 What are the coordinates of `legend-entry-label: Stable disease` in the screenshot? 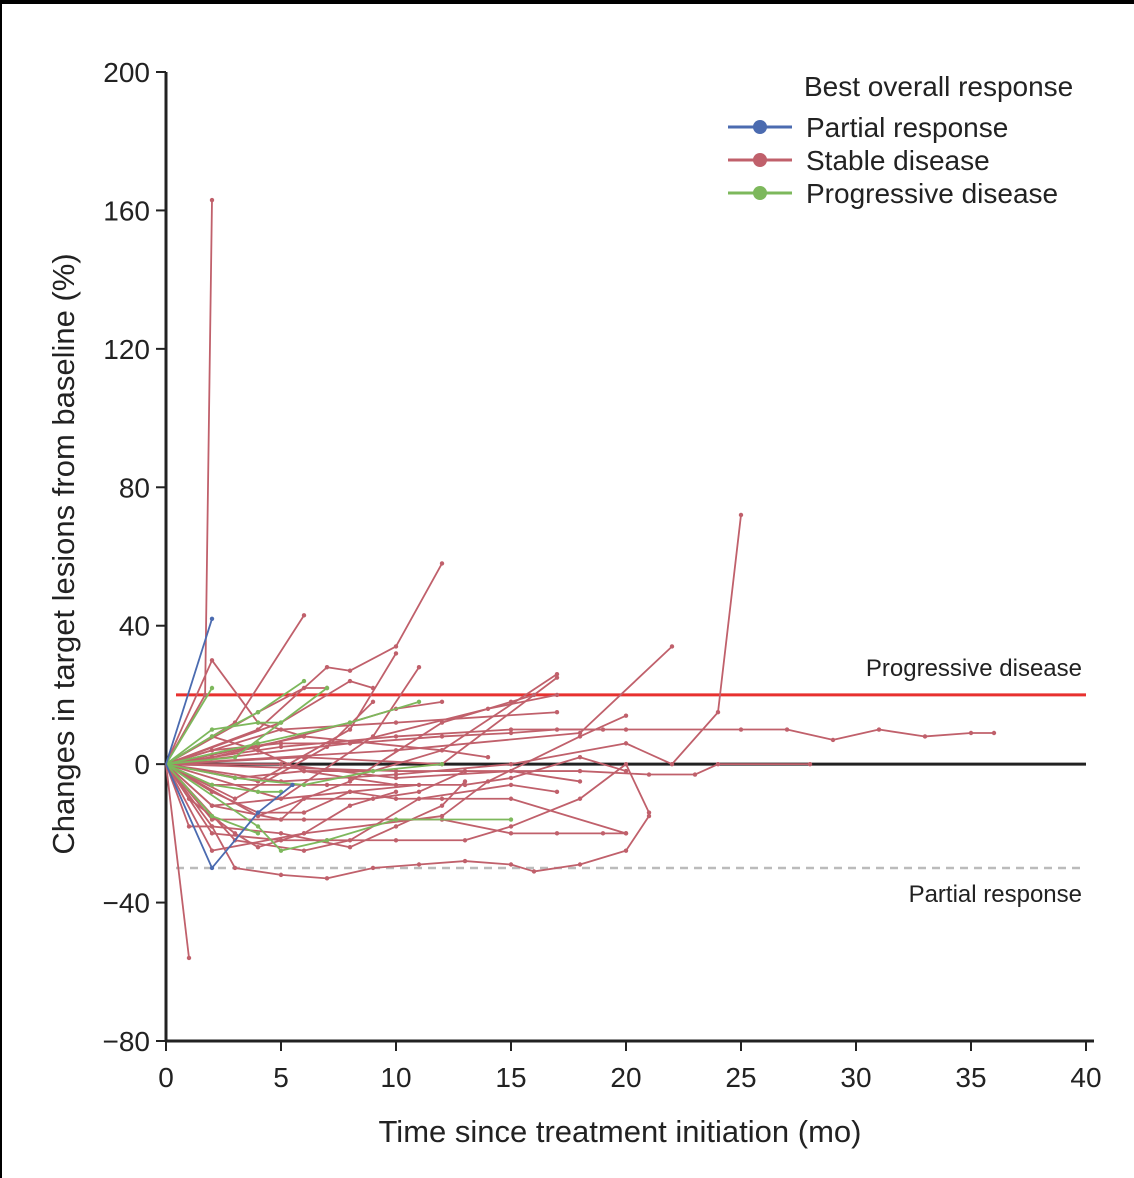 It's located at (898, 160).